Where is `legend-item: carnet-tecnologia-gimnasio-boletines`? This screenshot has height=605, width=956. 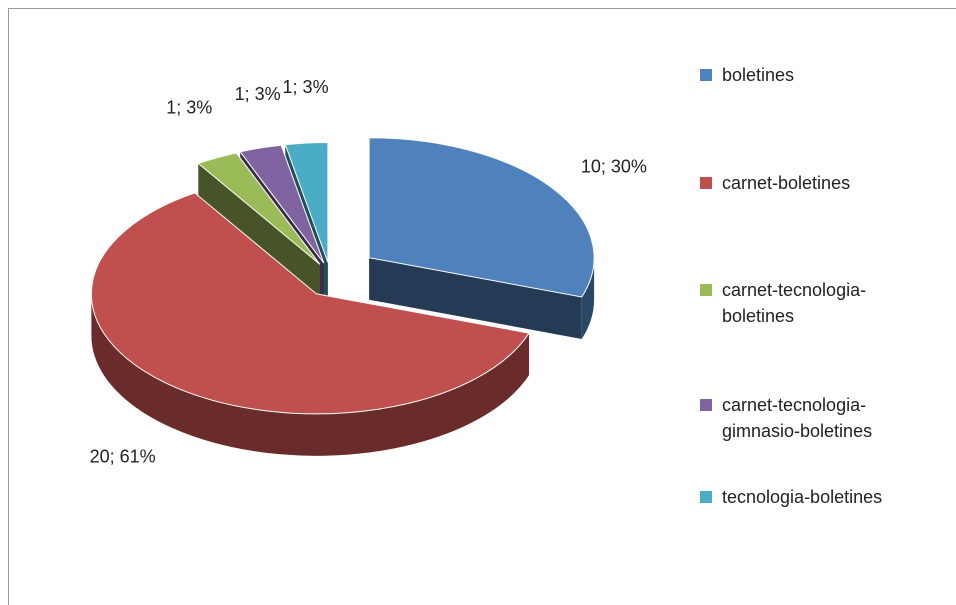
legend-item: carnet-tecnologia-gimnasio-boletines is located at coordinates (810, 418).